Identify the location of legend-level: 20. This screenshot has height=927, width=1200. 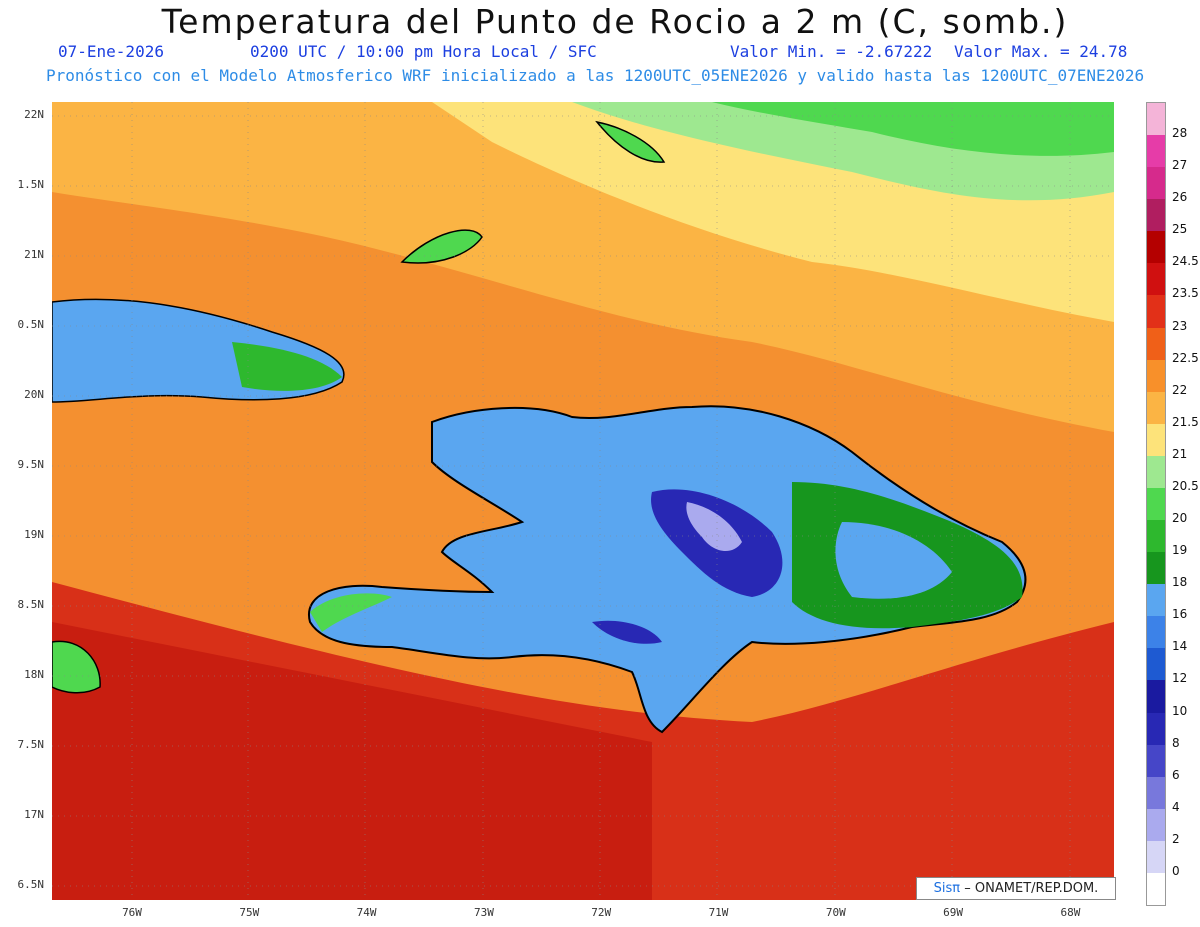
(1180, 518).